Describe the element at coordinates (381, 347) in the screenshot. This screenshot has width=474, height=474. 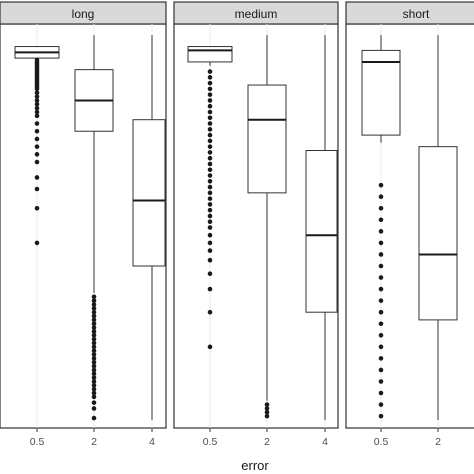
I see `outlier-short-0.5-14` at that location.